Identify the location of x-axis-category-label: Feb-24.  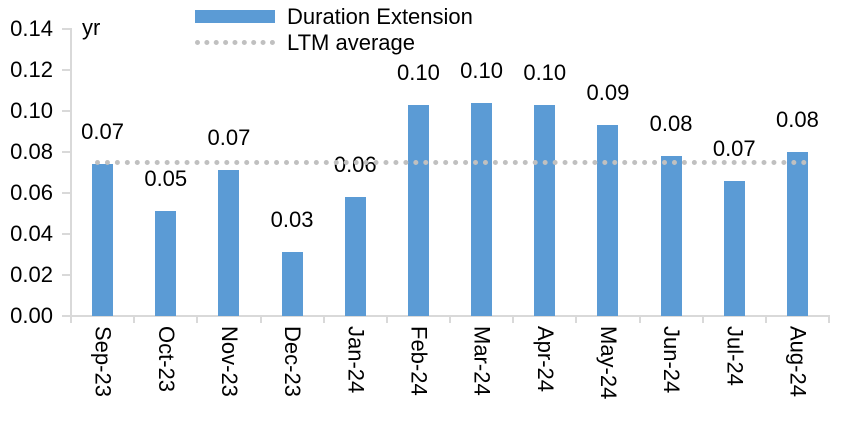
(419, 361).